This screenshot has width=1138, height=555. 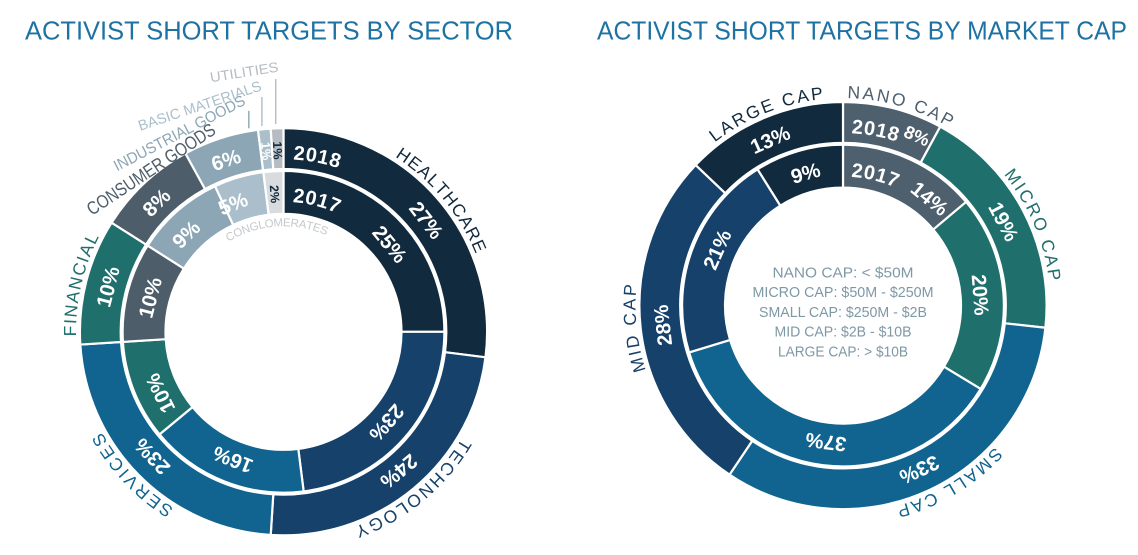 What do you see at coordinates (980, 295) in the screenshot?
I see `svg-text: 20%` at bounding box center [980, 295].